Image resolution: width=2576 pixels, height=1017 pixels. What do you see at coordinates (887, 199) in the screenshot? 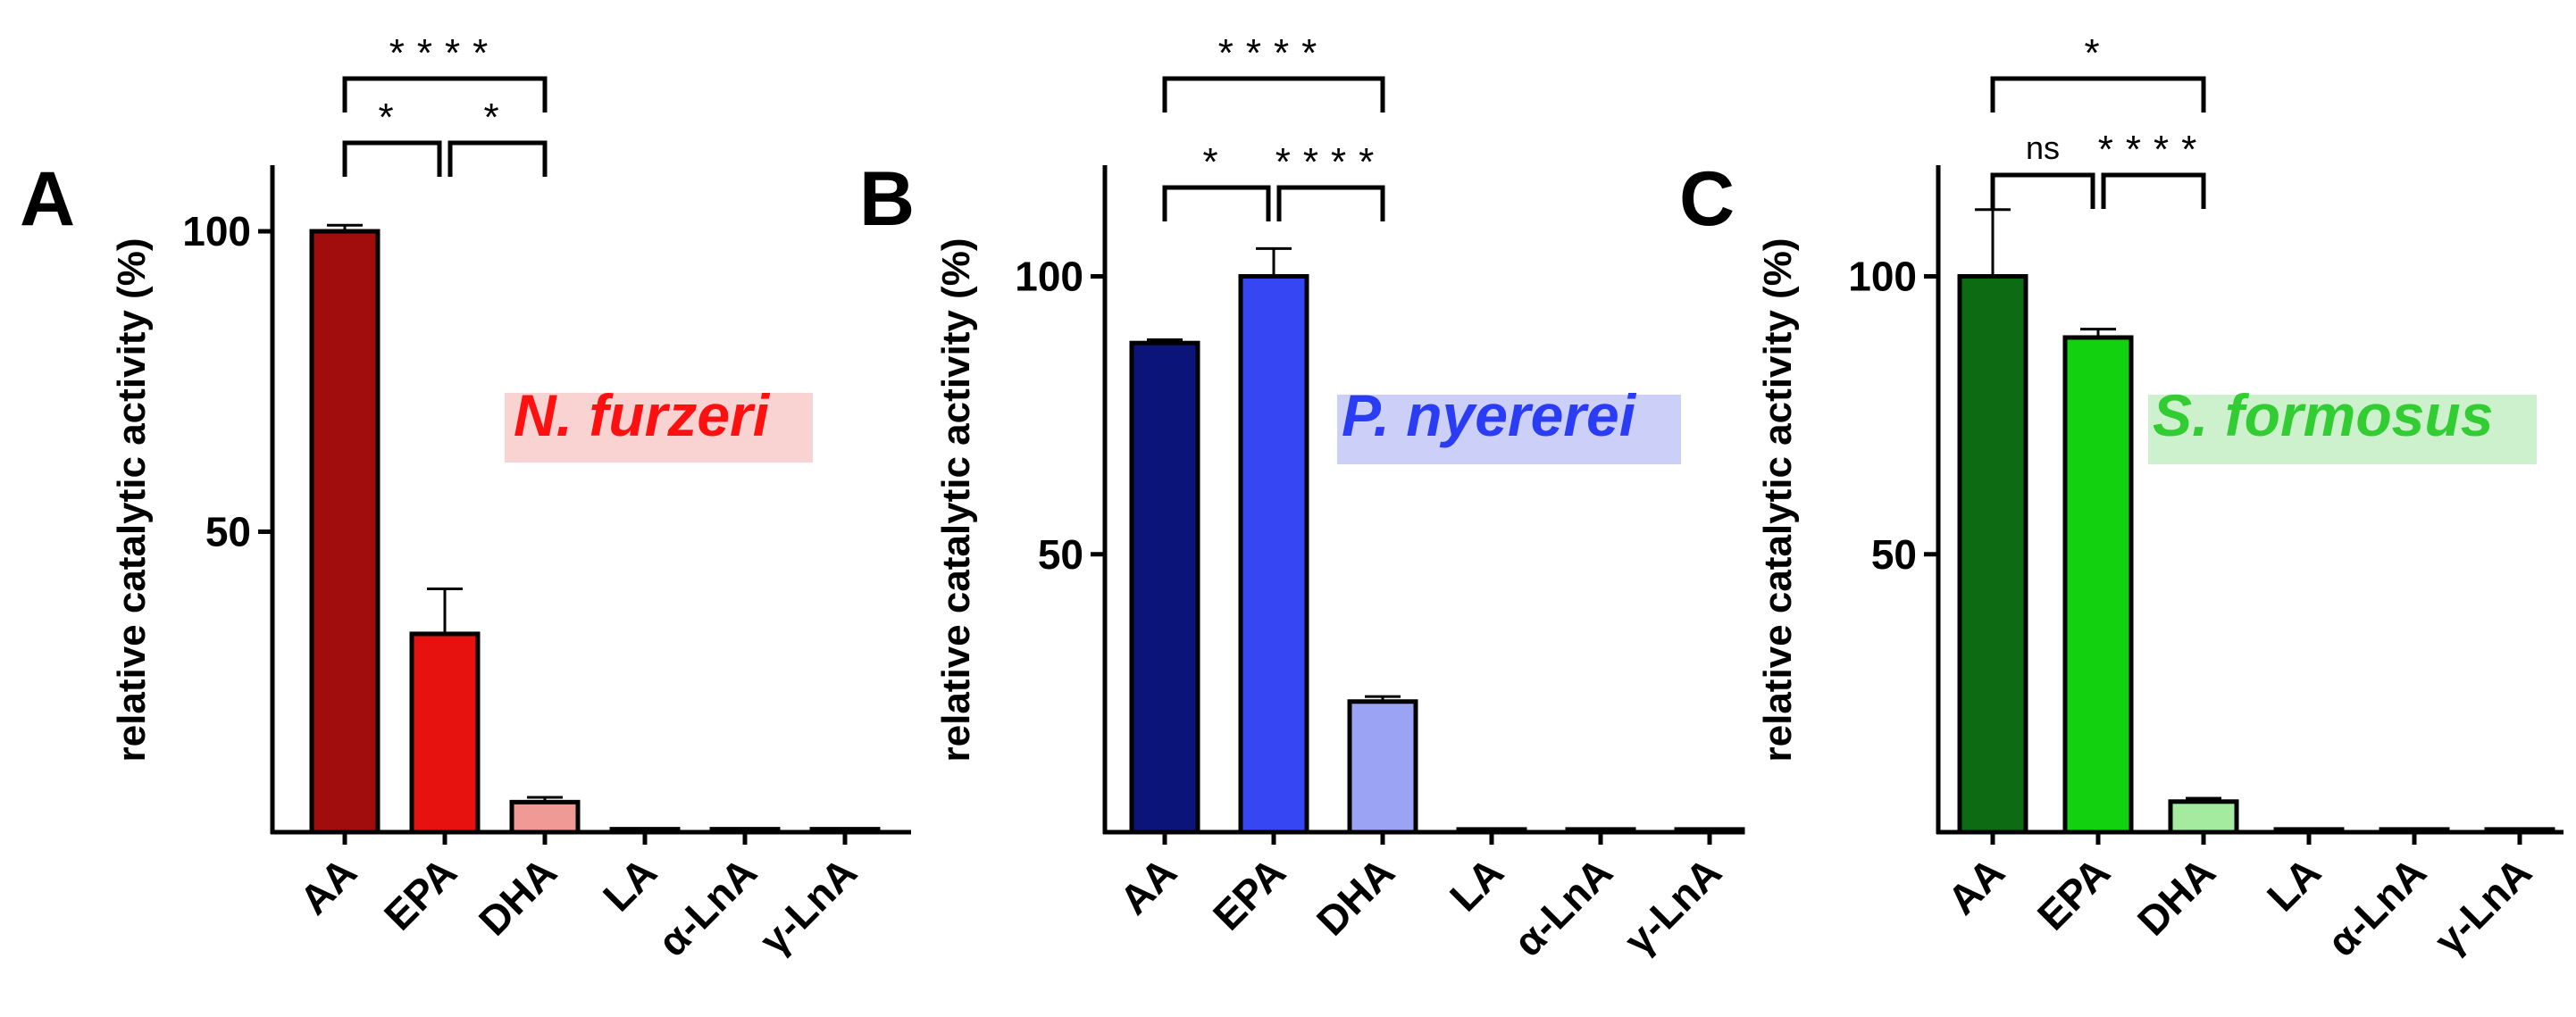
I see `panel-letter: B` at bounding box center [887, 199].